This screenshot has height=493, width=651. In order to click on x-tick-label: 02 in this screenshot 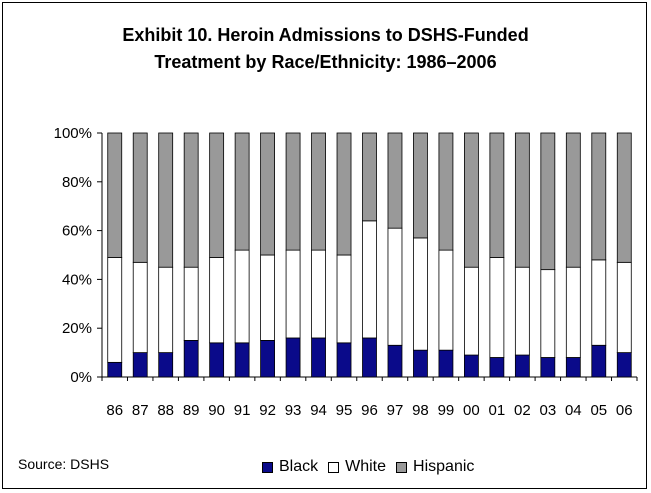, I will do `click(522, 410)`.